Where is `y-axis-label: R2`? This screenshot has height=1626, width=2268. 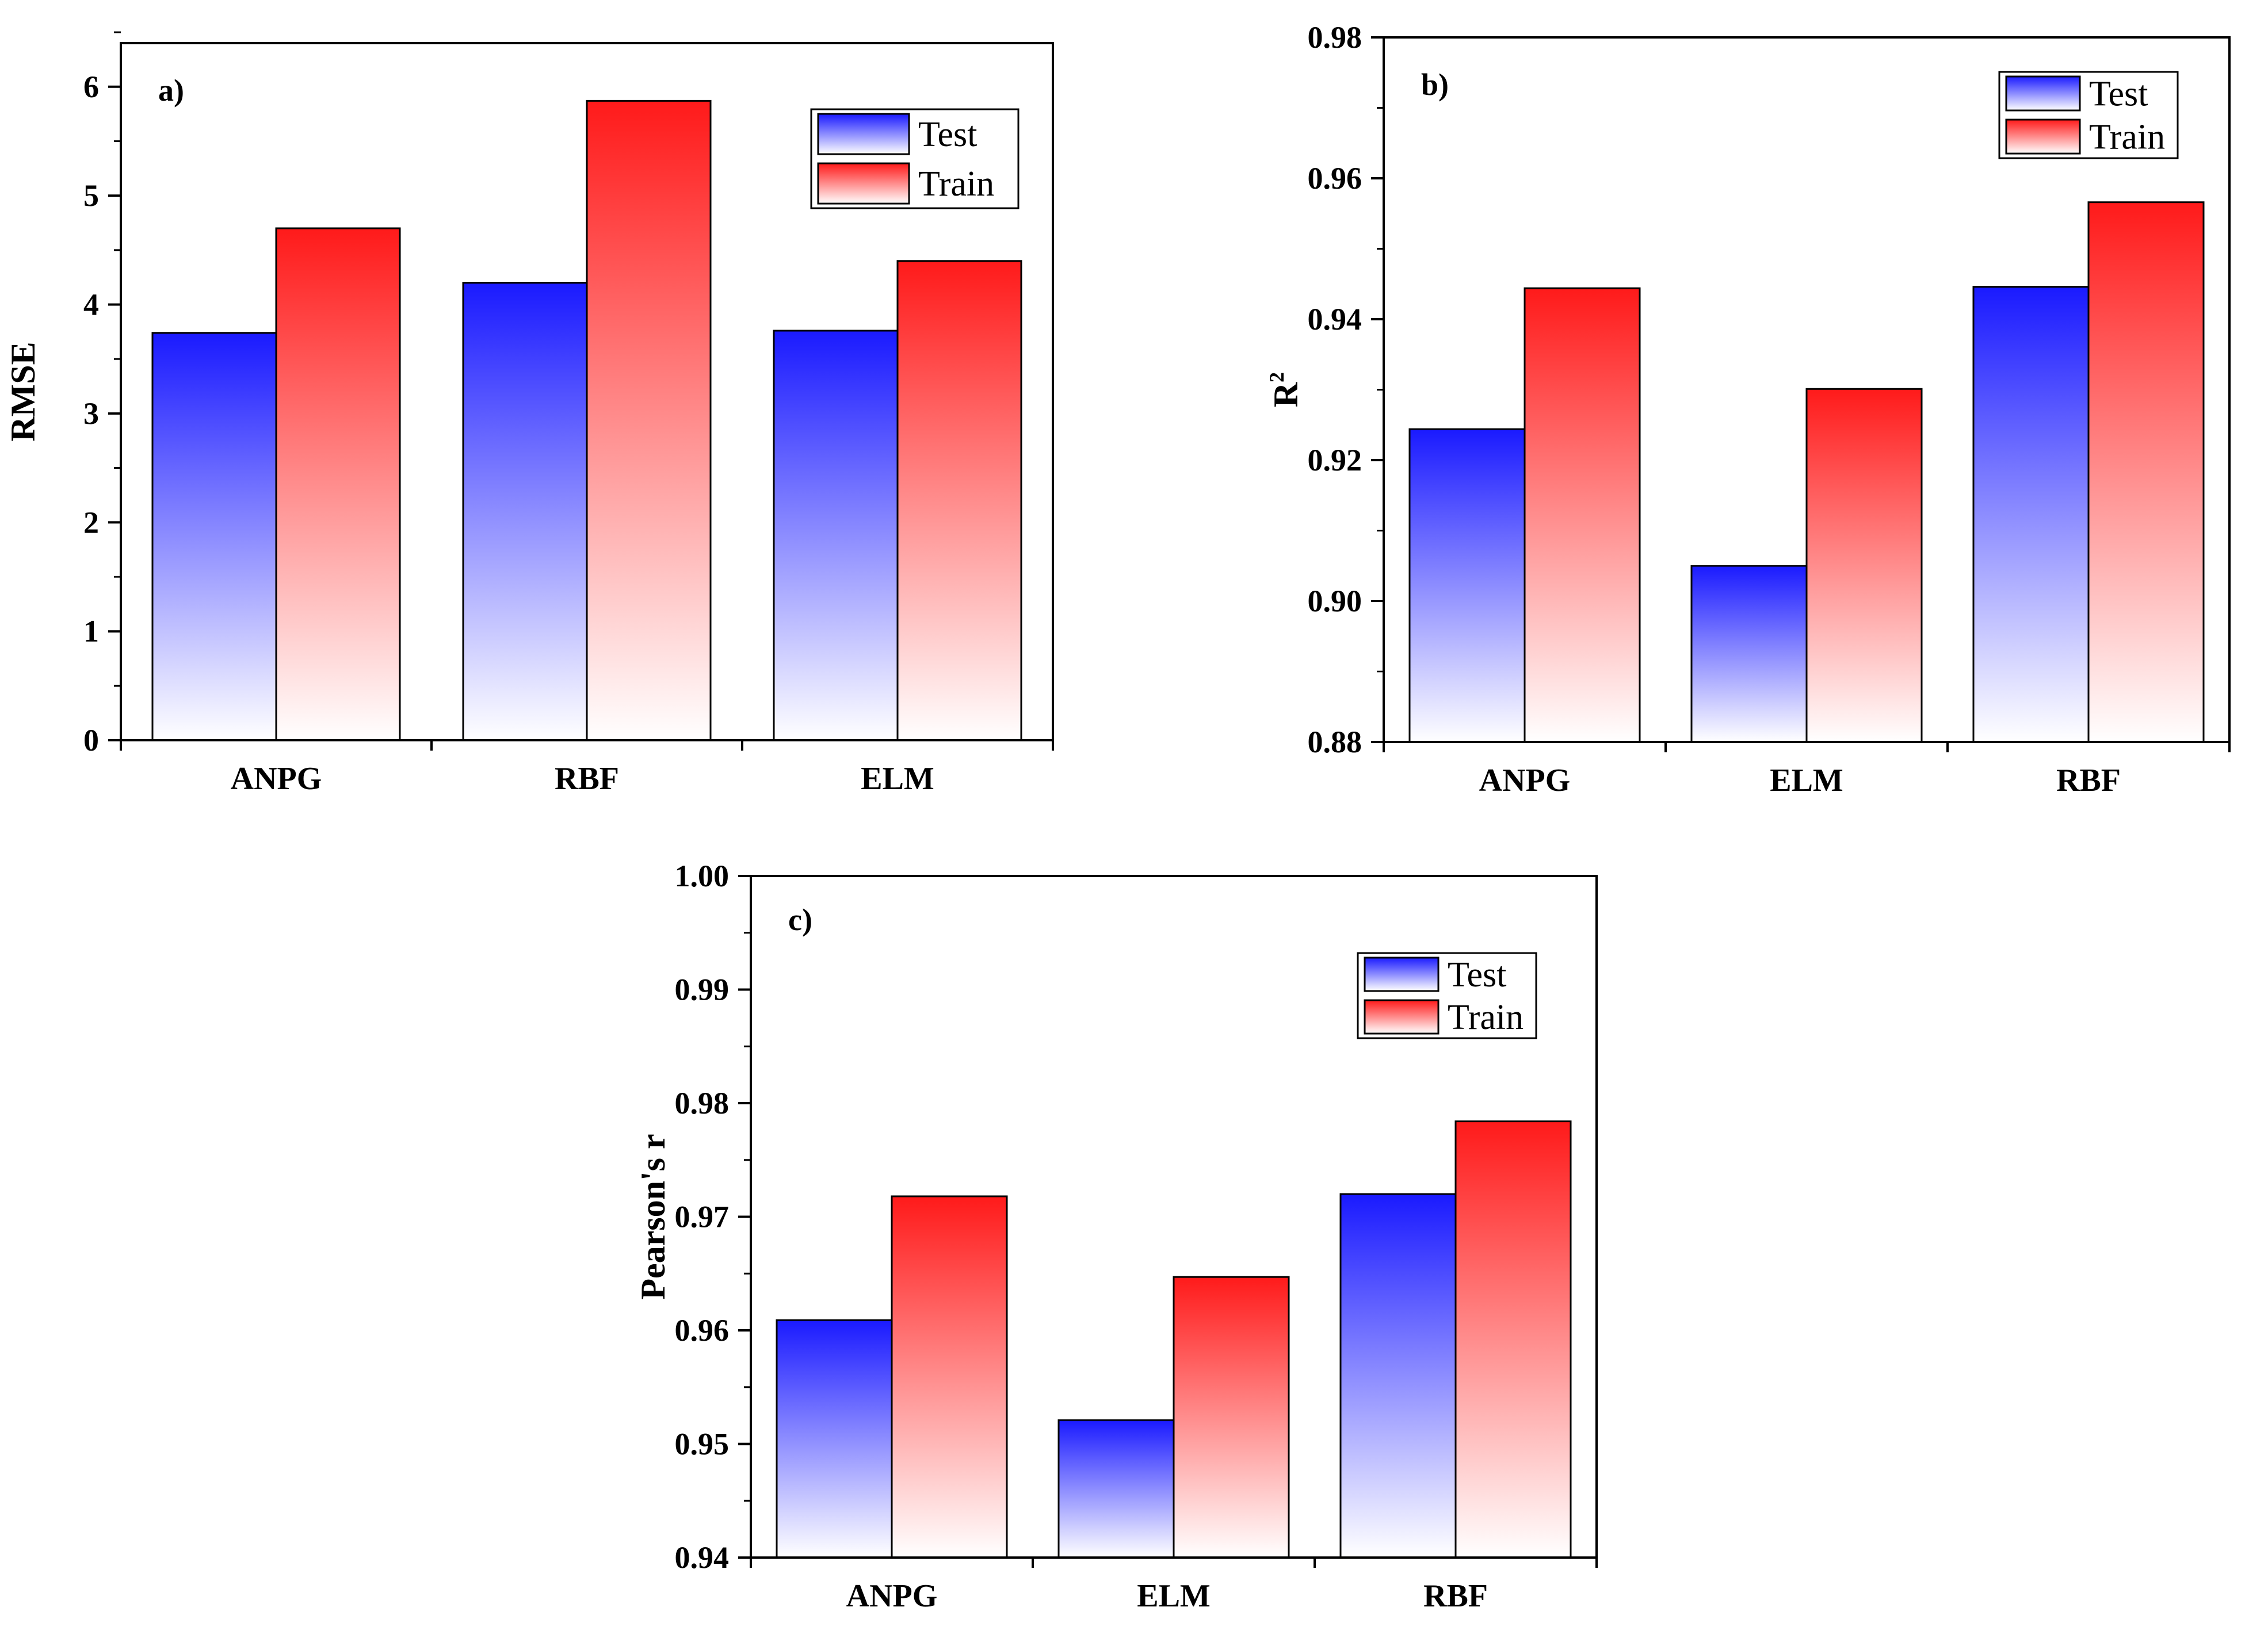
y-axis-label: R2 is located at coordinates (1285, 389).